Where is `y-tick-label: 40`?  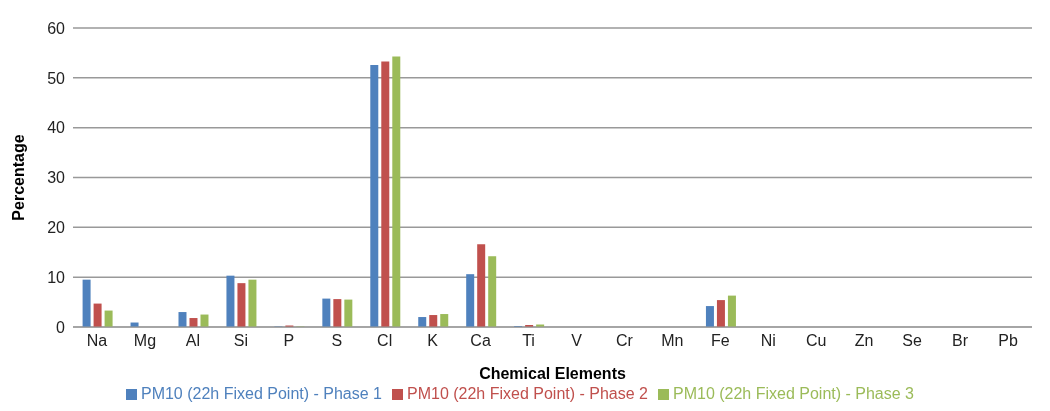 y-tick-label: 40 is located at coordinates (56, 128).